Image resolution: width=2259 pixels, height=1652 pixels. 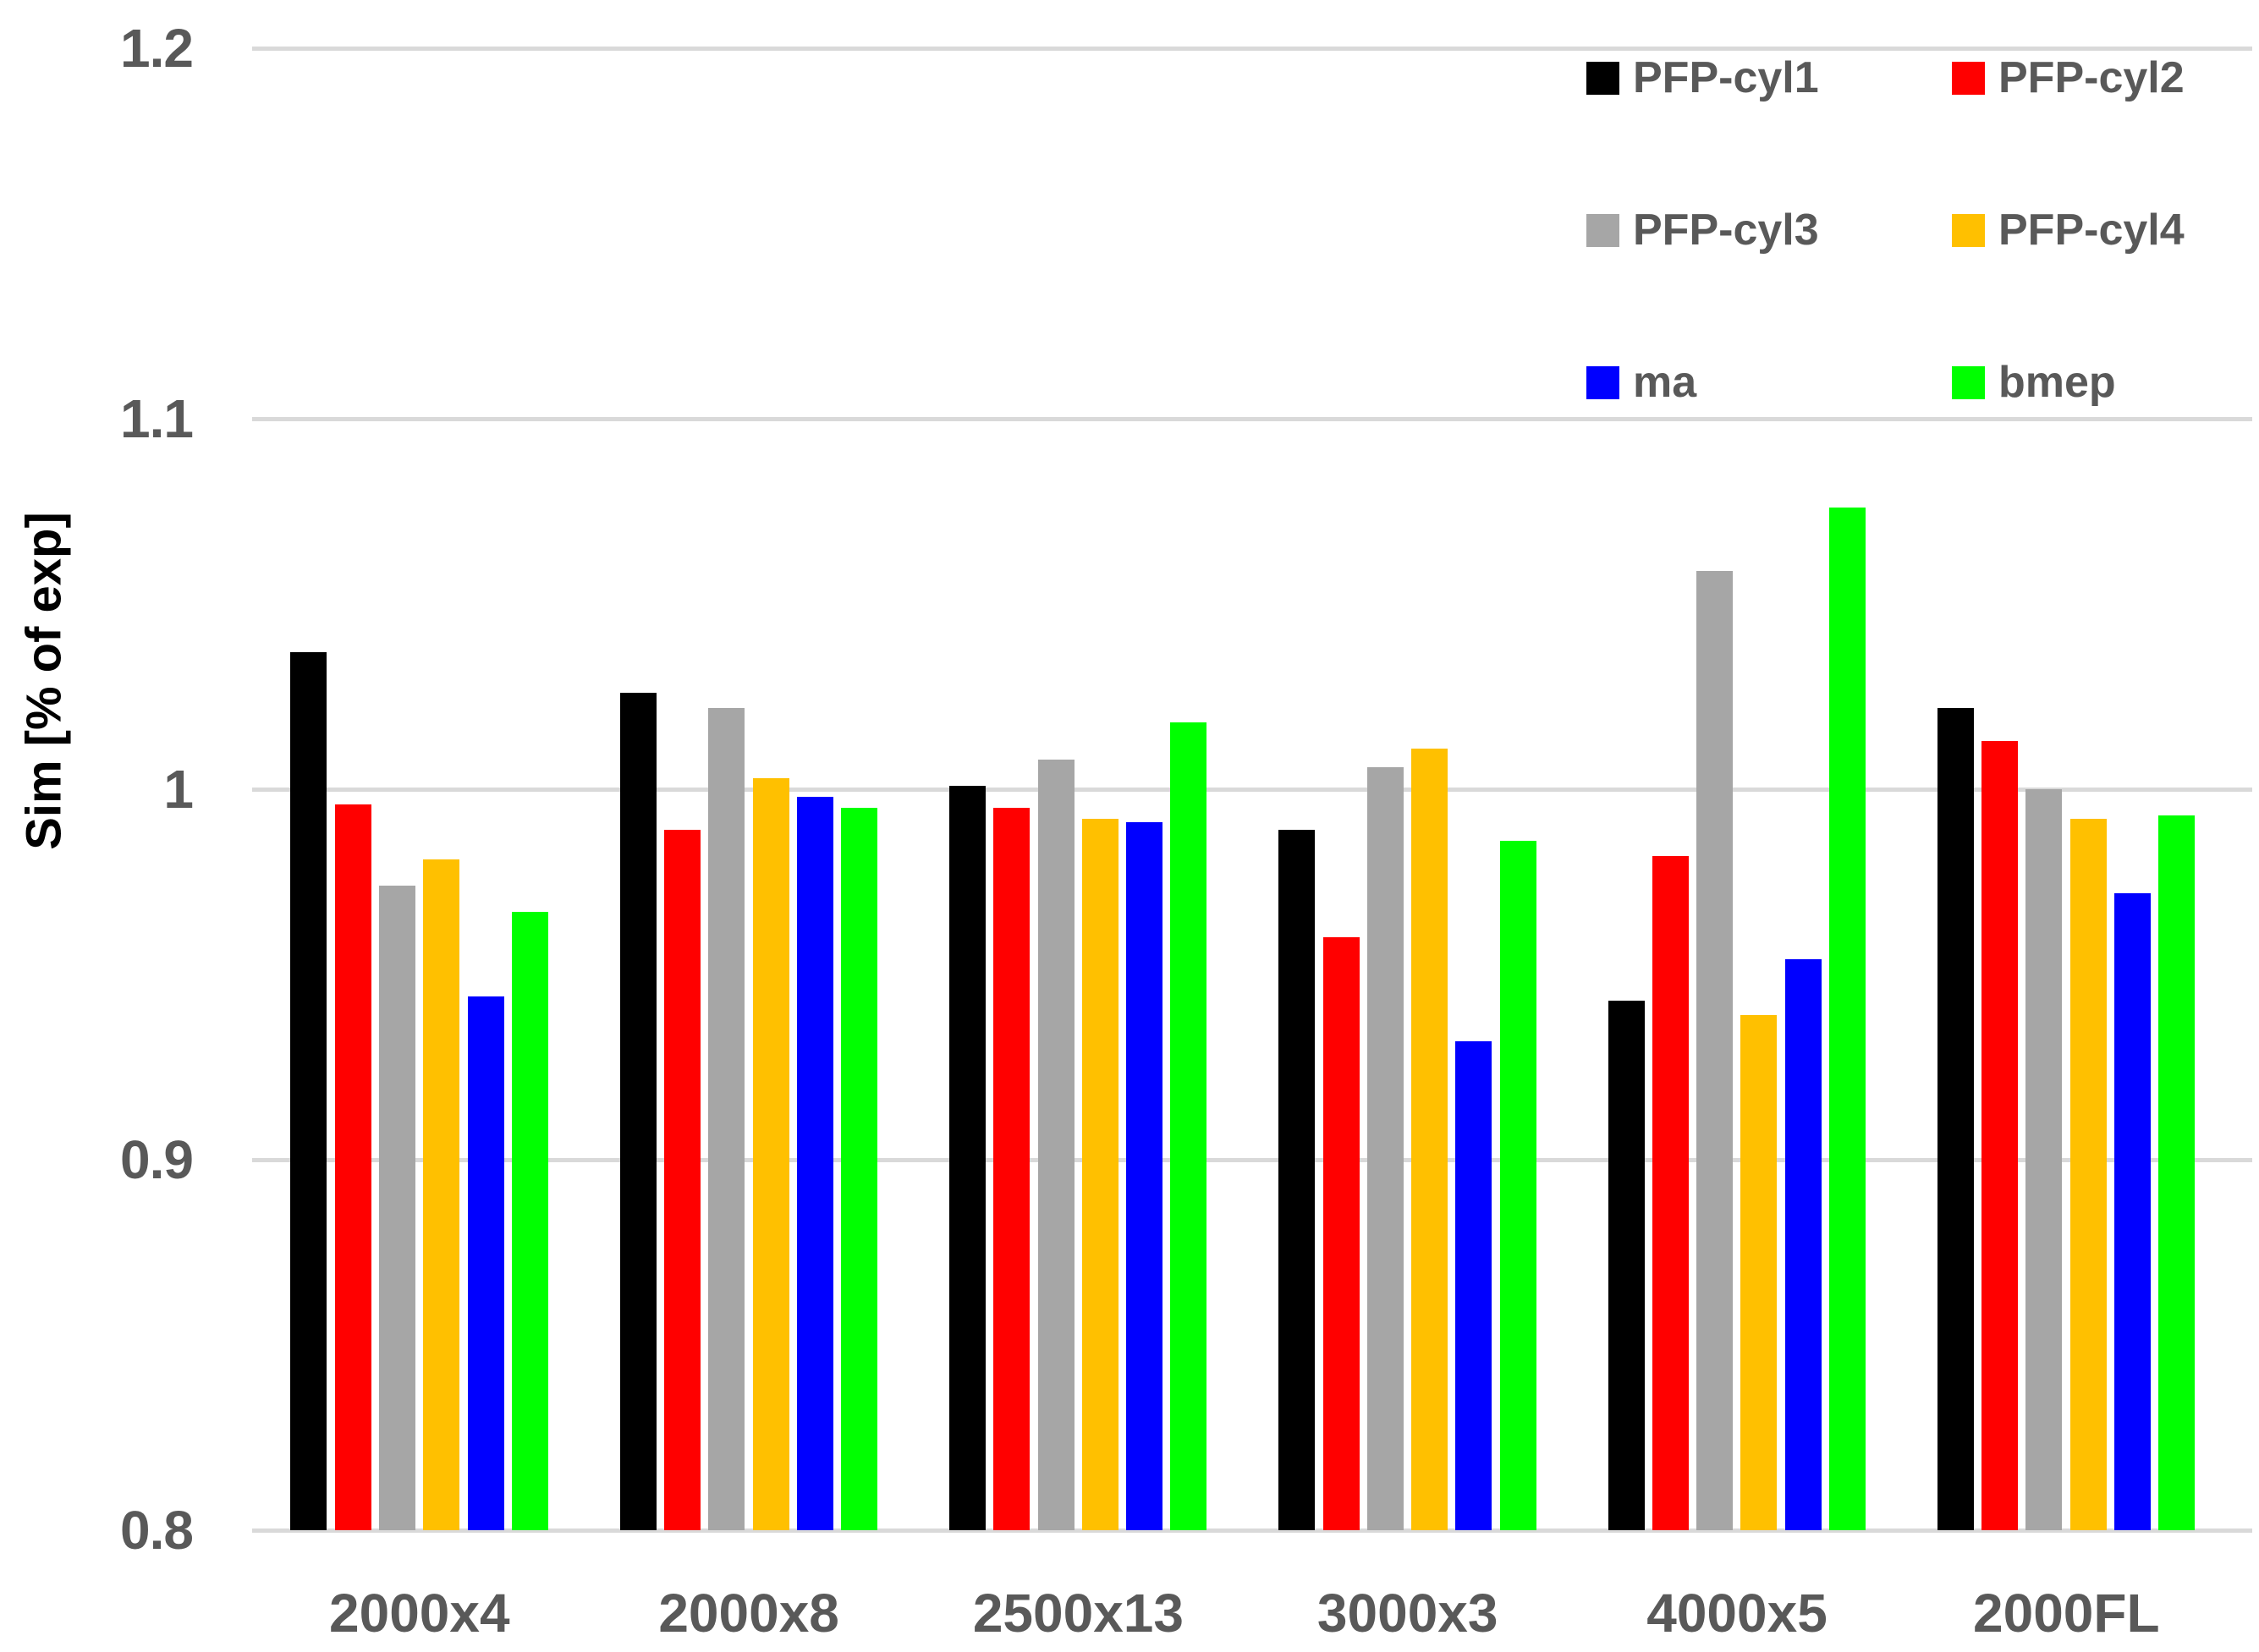 I want to click on bar-bmep-2000FL, so click(x=2177, y=1172).